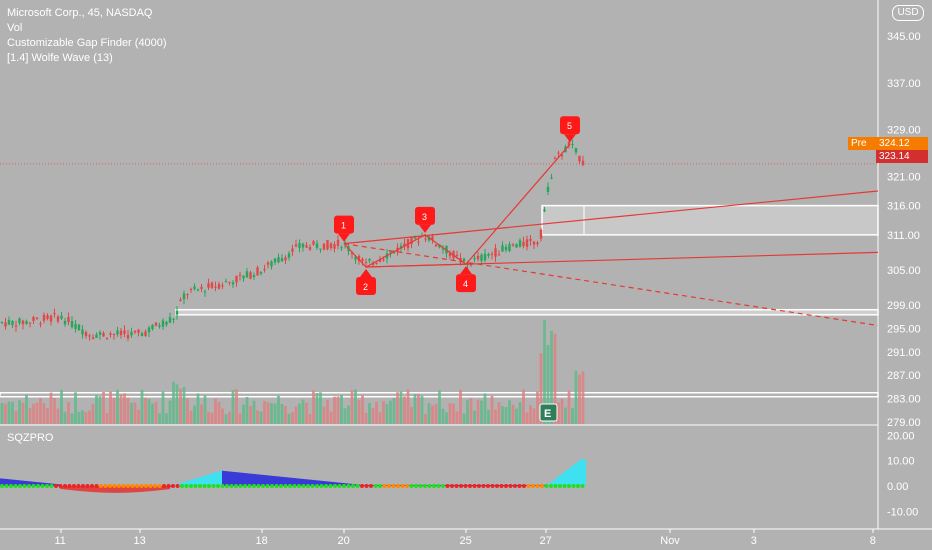 This screenshot has height=550, width=932. What do you see at coordinates (908, 13) in the screenshot?
I see `currency-selector: USD` at bounding box center [908, 13].